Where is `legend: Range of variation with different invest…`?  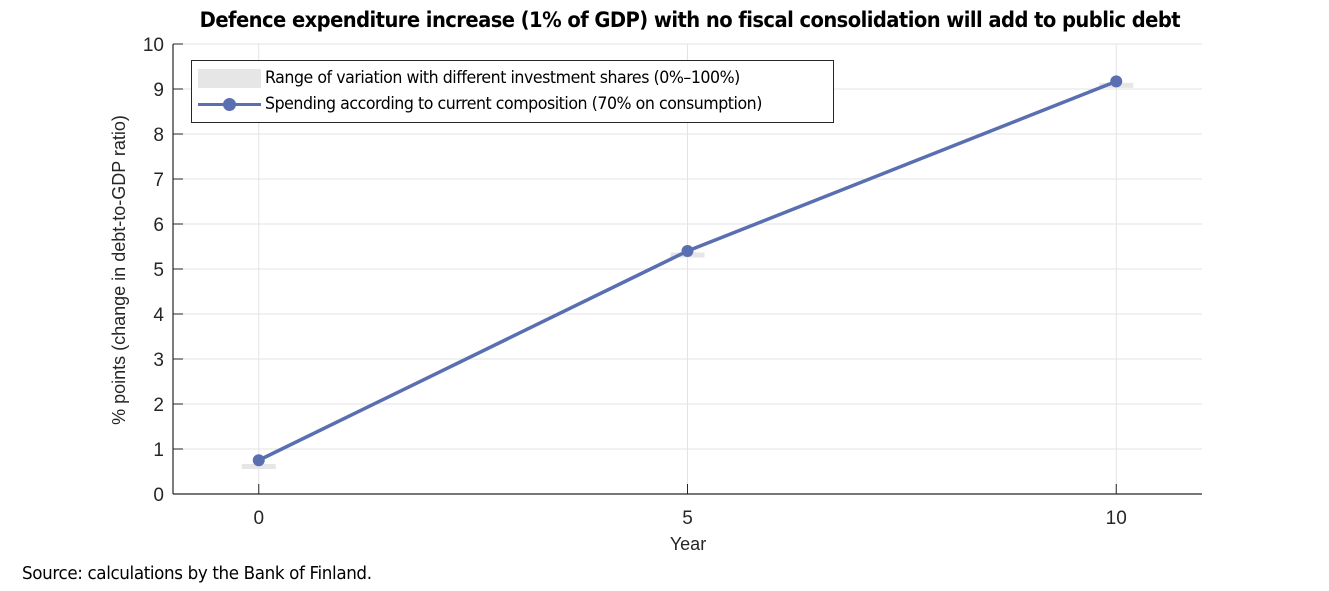
legend: Range of variation with different invest… is located at coordinates (512, 91).